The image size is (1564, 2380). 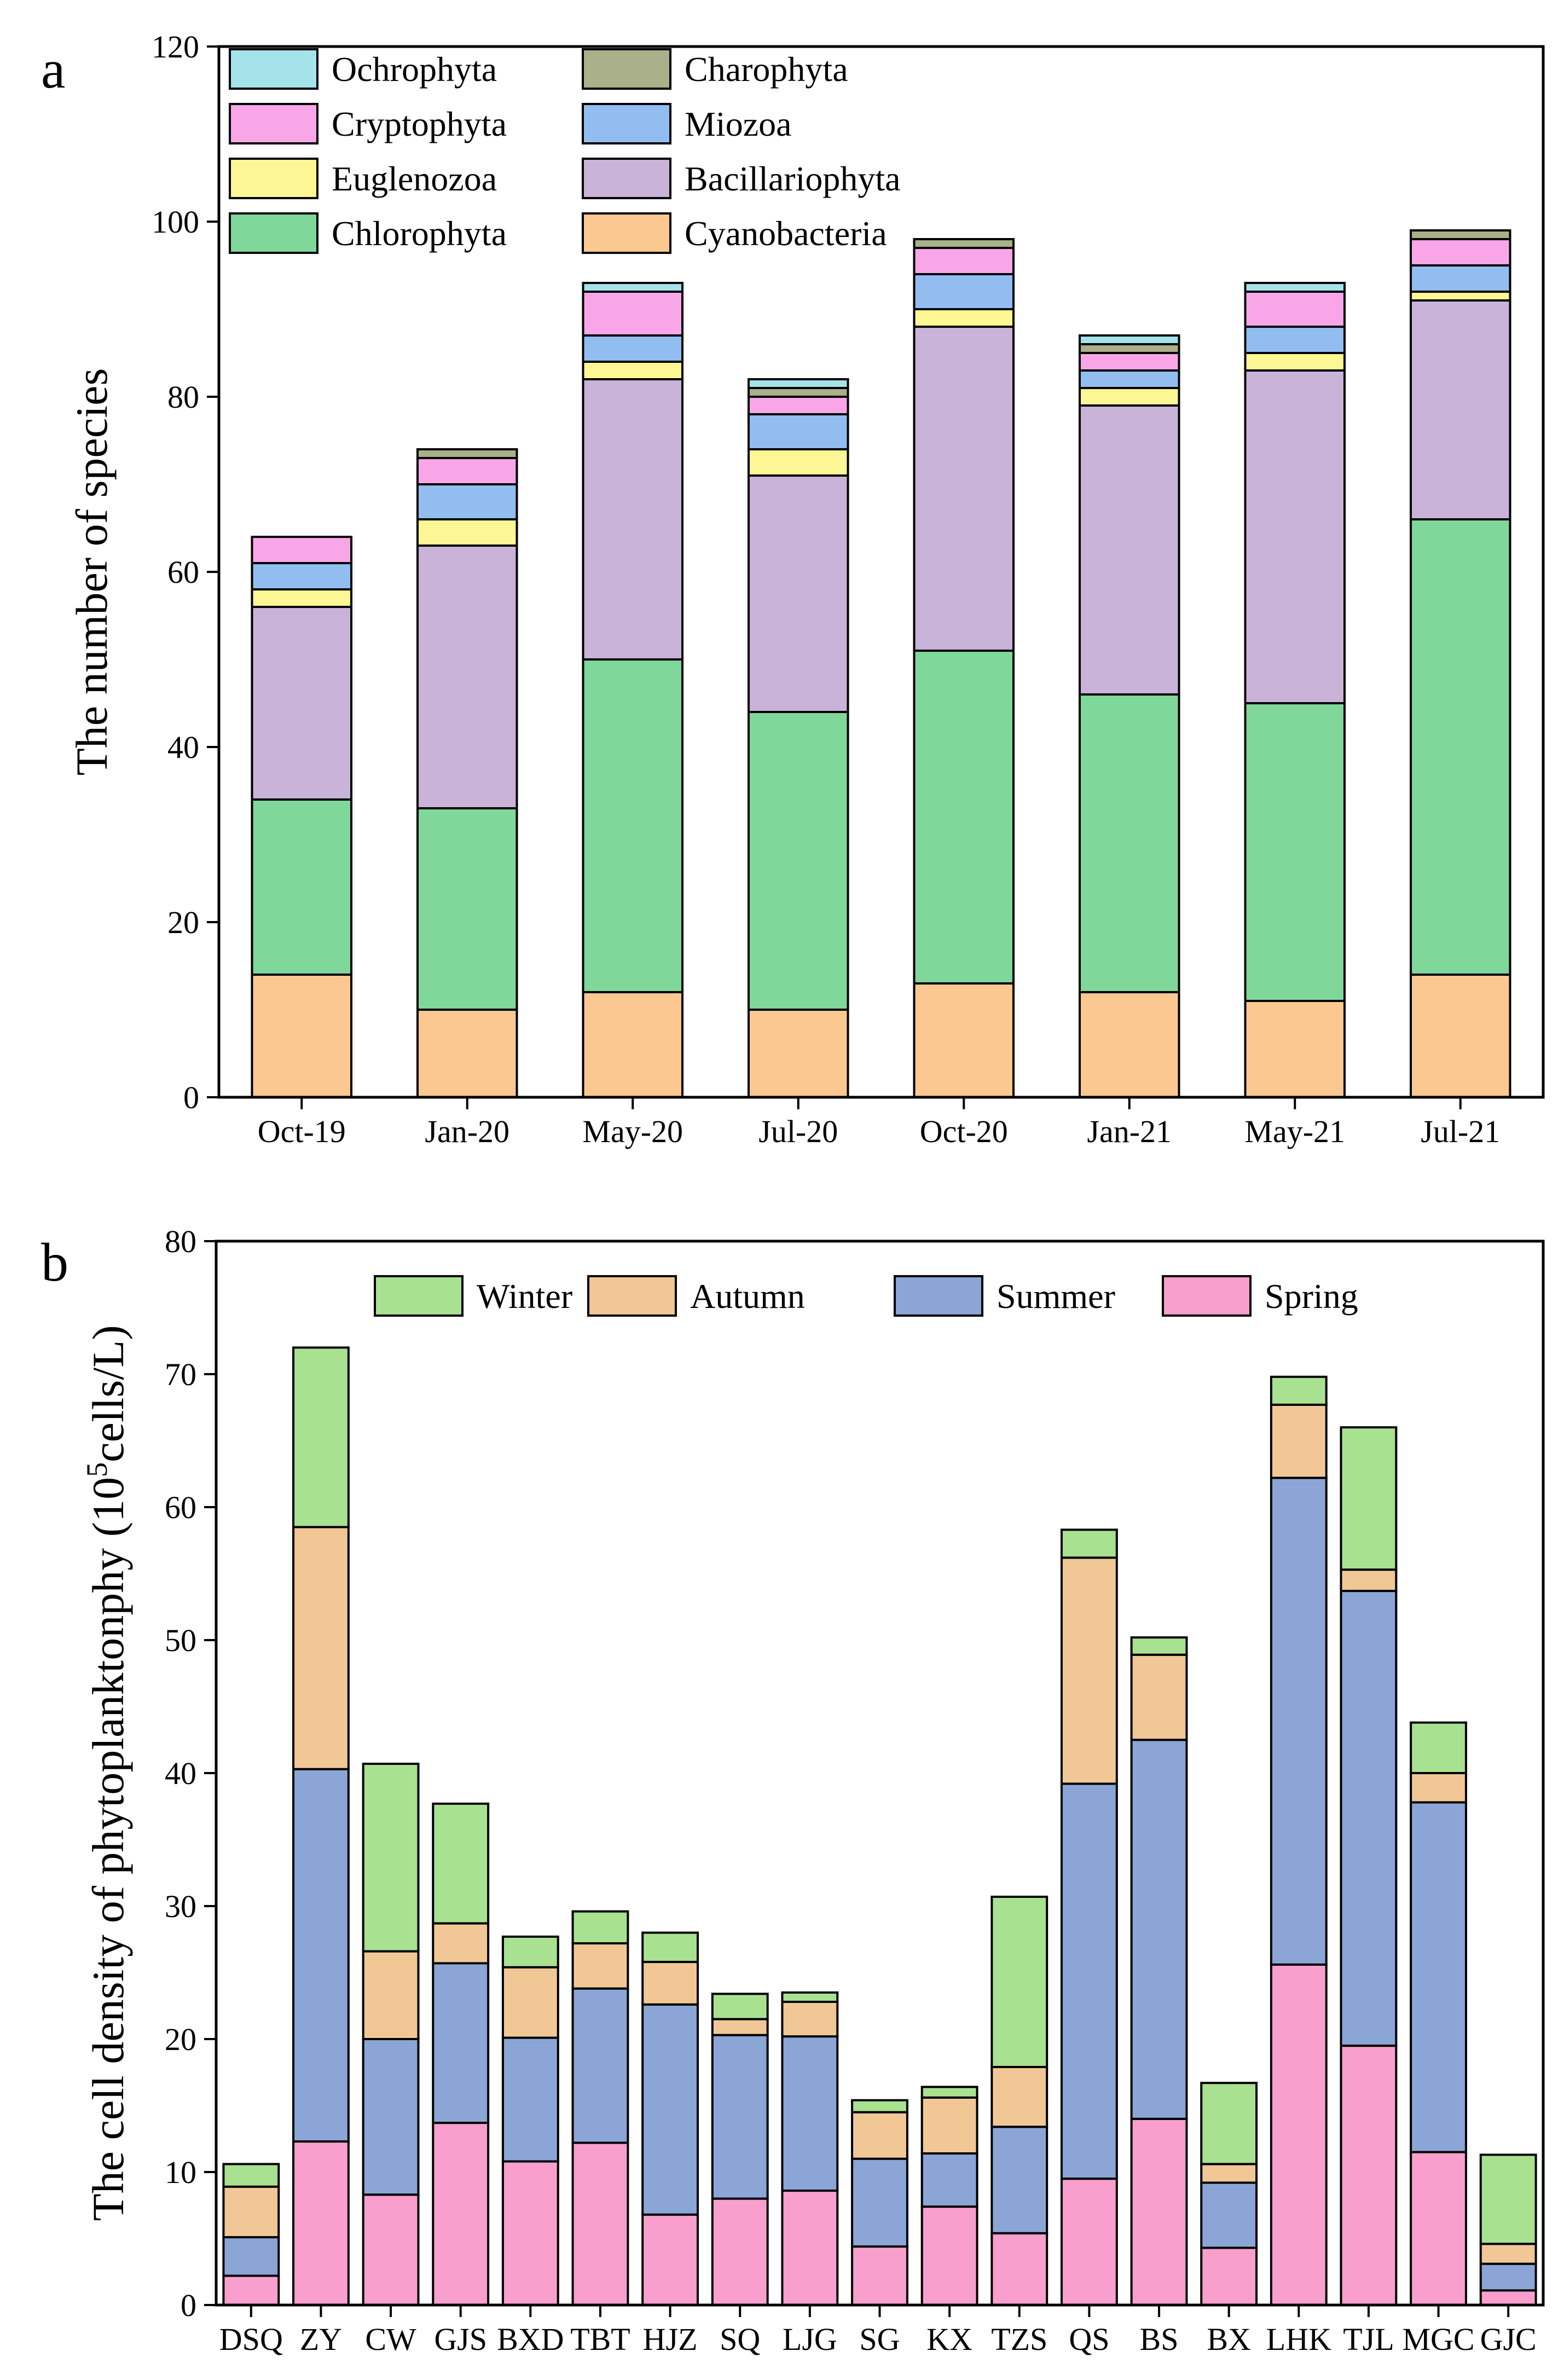 What do you see at coordinates (1294, 1131) in the screenshot?
I see `x-tick-label-may-21: May-21` at bounding box center [1294, 1131].